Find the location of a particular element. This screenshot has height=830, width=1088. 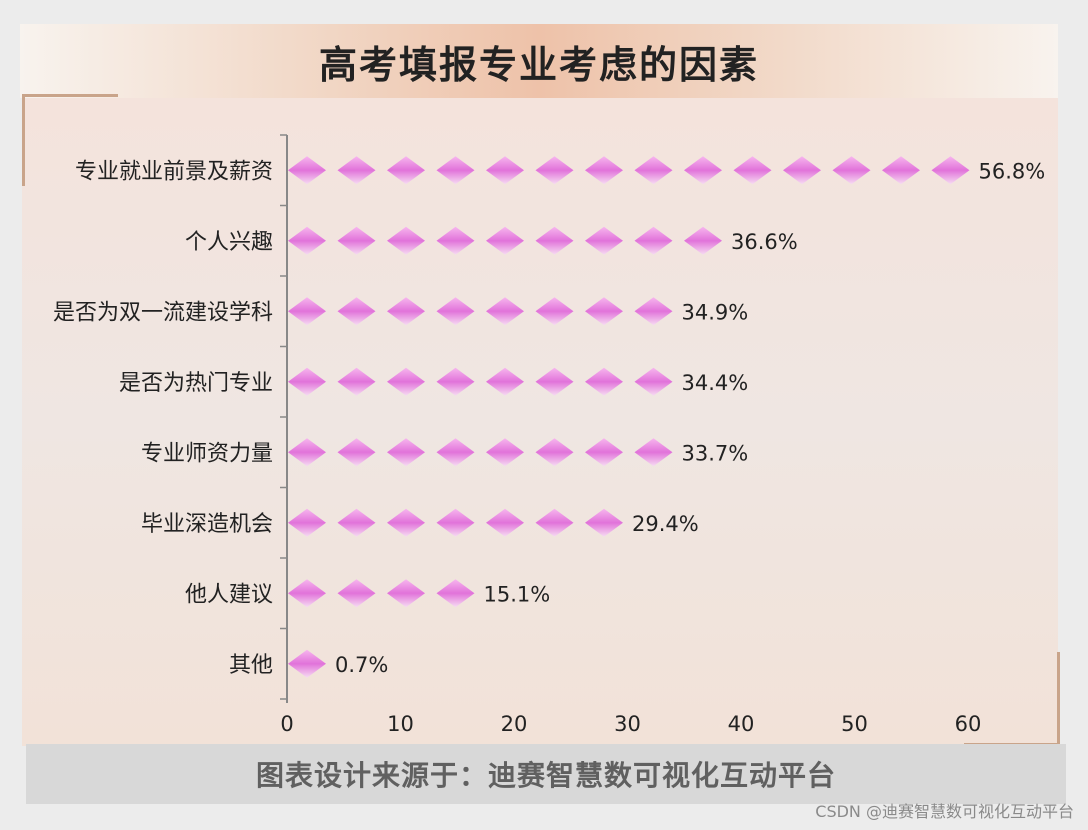

frame-line-right is located at coordinates (1058, 699).